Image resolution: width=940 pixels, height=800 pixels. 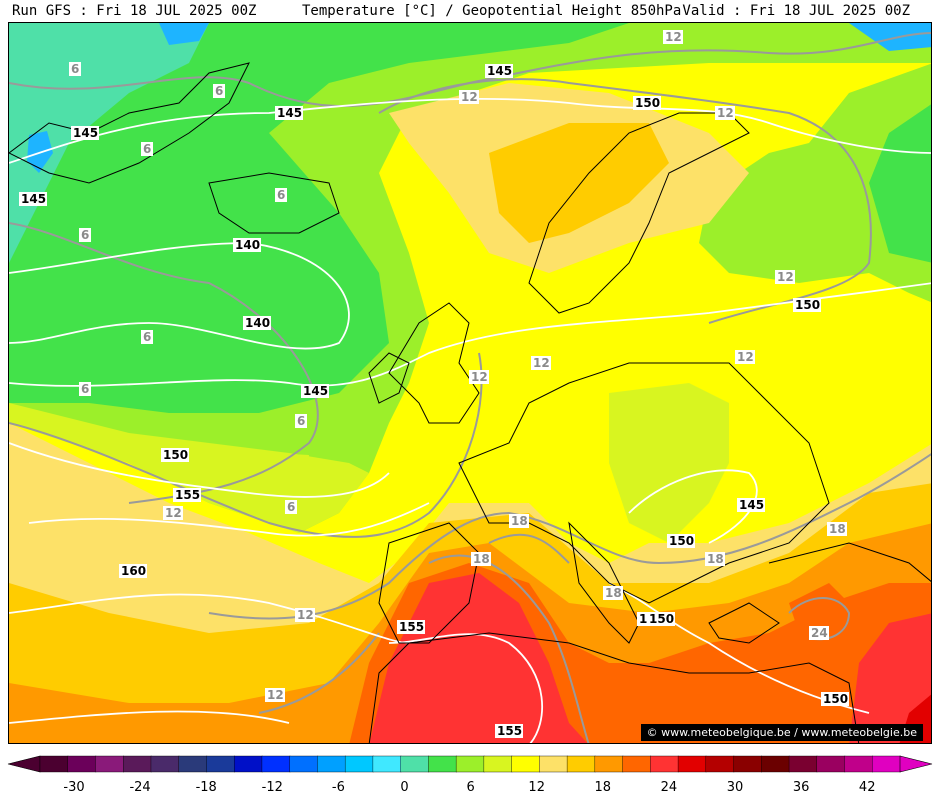 I want to click on height-label-text: 155, so click(x=187, y=495).